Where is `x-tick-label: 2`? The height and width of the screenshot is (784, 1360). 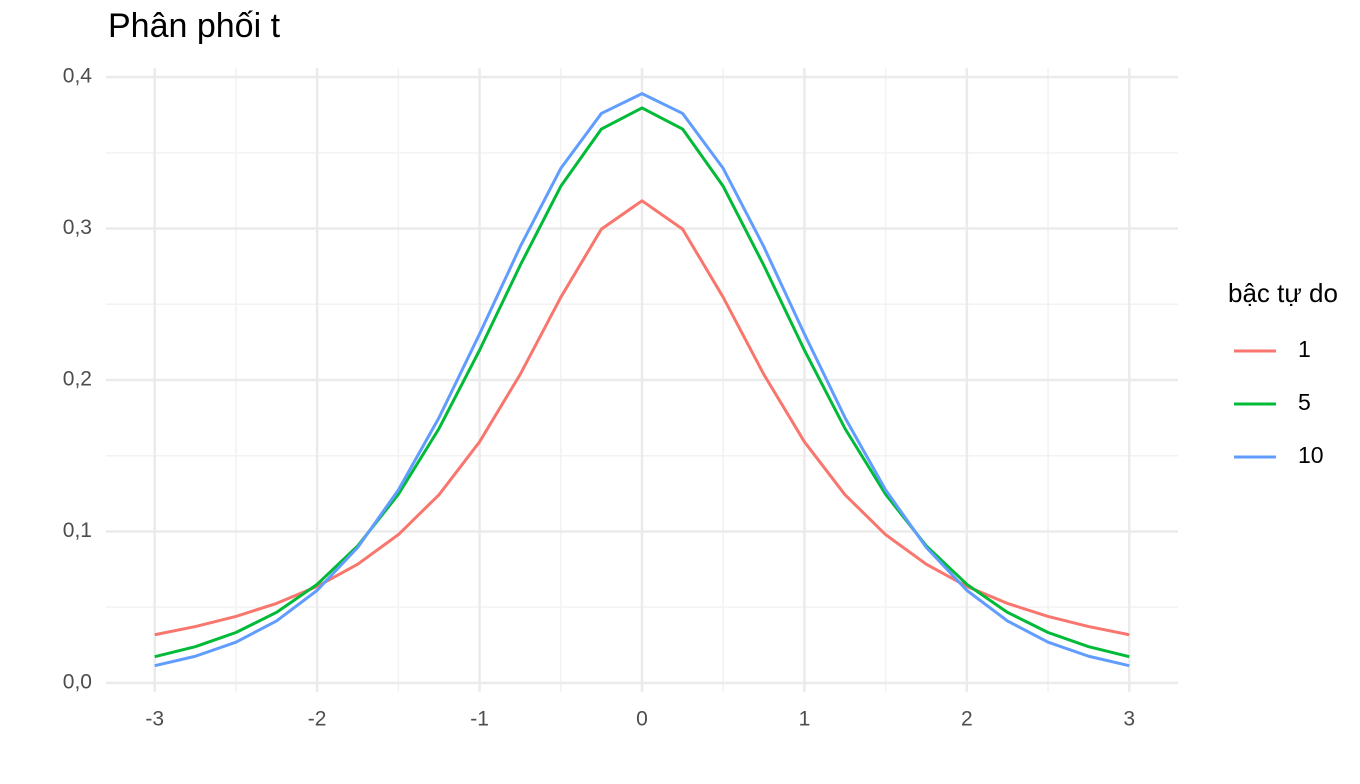
x-tick-label: 2 is located at coordinates (967, 719).